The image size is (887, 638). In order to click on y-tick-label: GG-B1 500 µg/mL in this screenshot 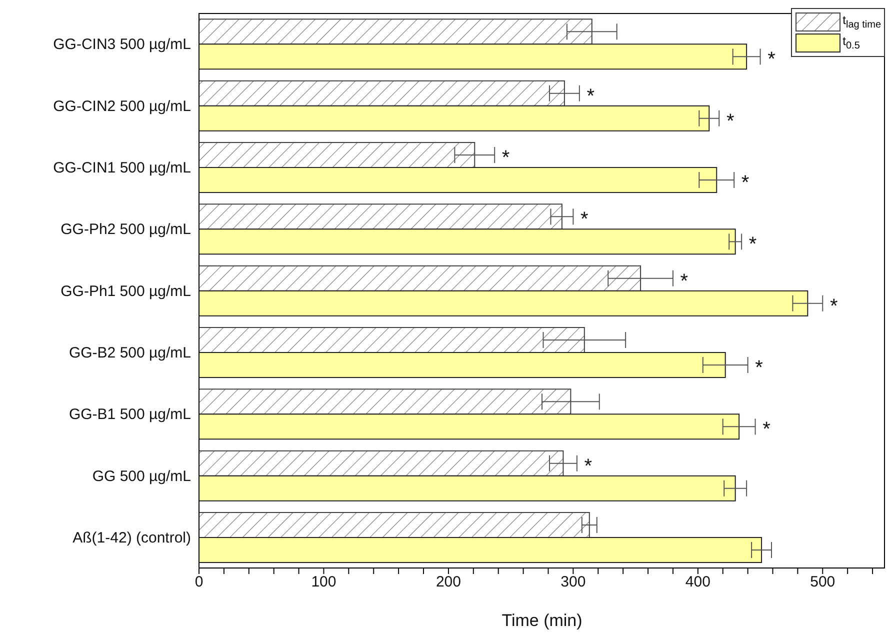, I will do `click(129, 415)`.